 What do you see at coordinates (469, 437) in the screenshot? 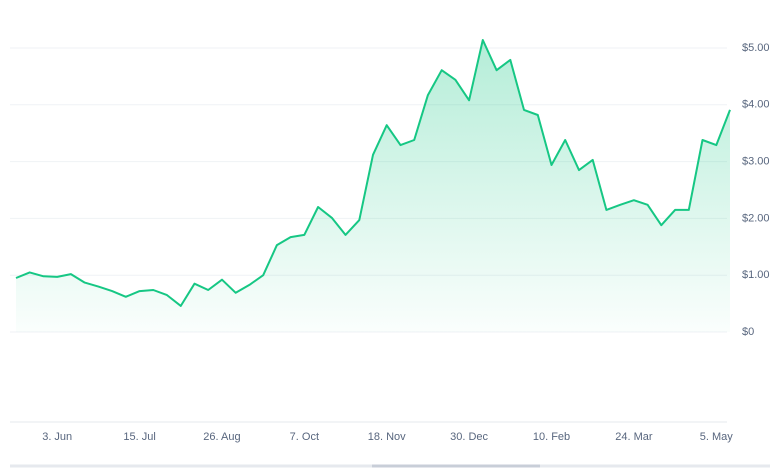
I see `x-tick-label: 30. Dec` at bounding box center [469, 437].